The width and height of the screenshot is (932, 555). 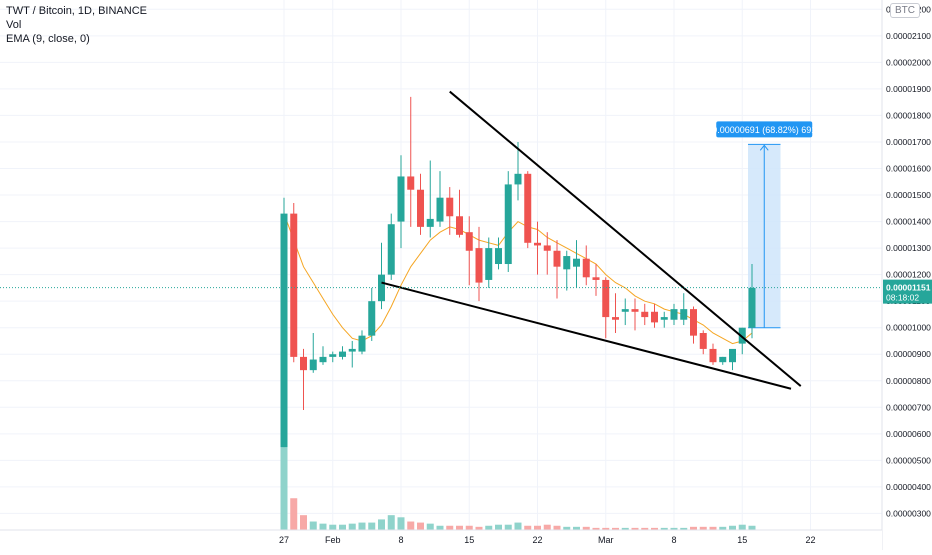 What do you see at coordinates (908, 89) in the screenshot?
I see `y-tick-label: 0.00001900` at bounding box center [908, 89].